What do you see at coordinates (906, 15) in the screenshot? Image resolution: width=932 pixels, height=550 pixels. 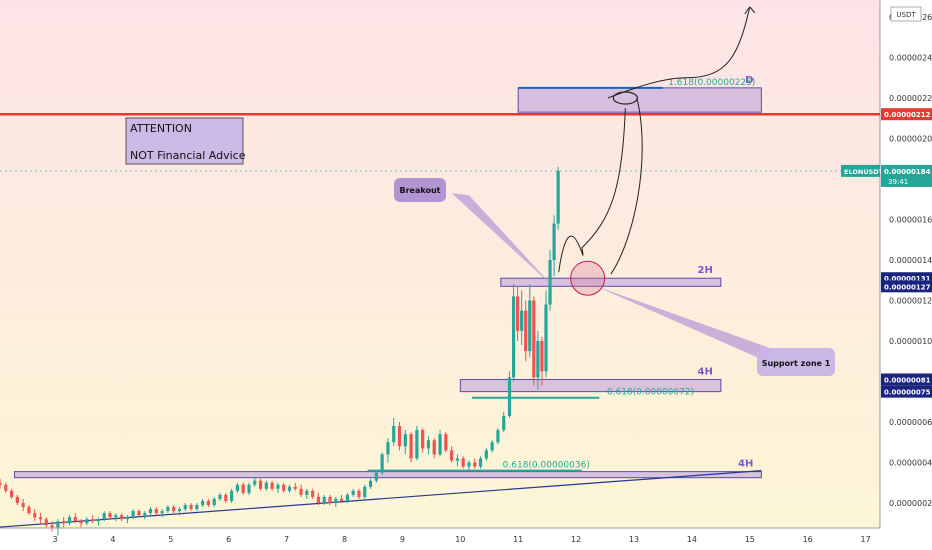 I see `currency-label: USDT` at bounding box center [906, 15].